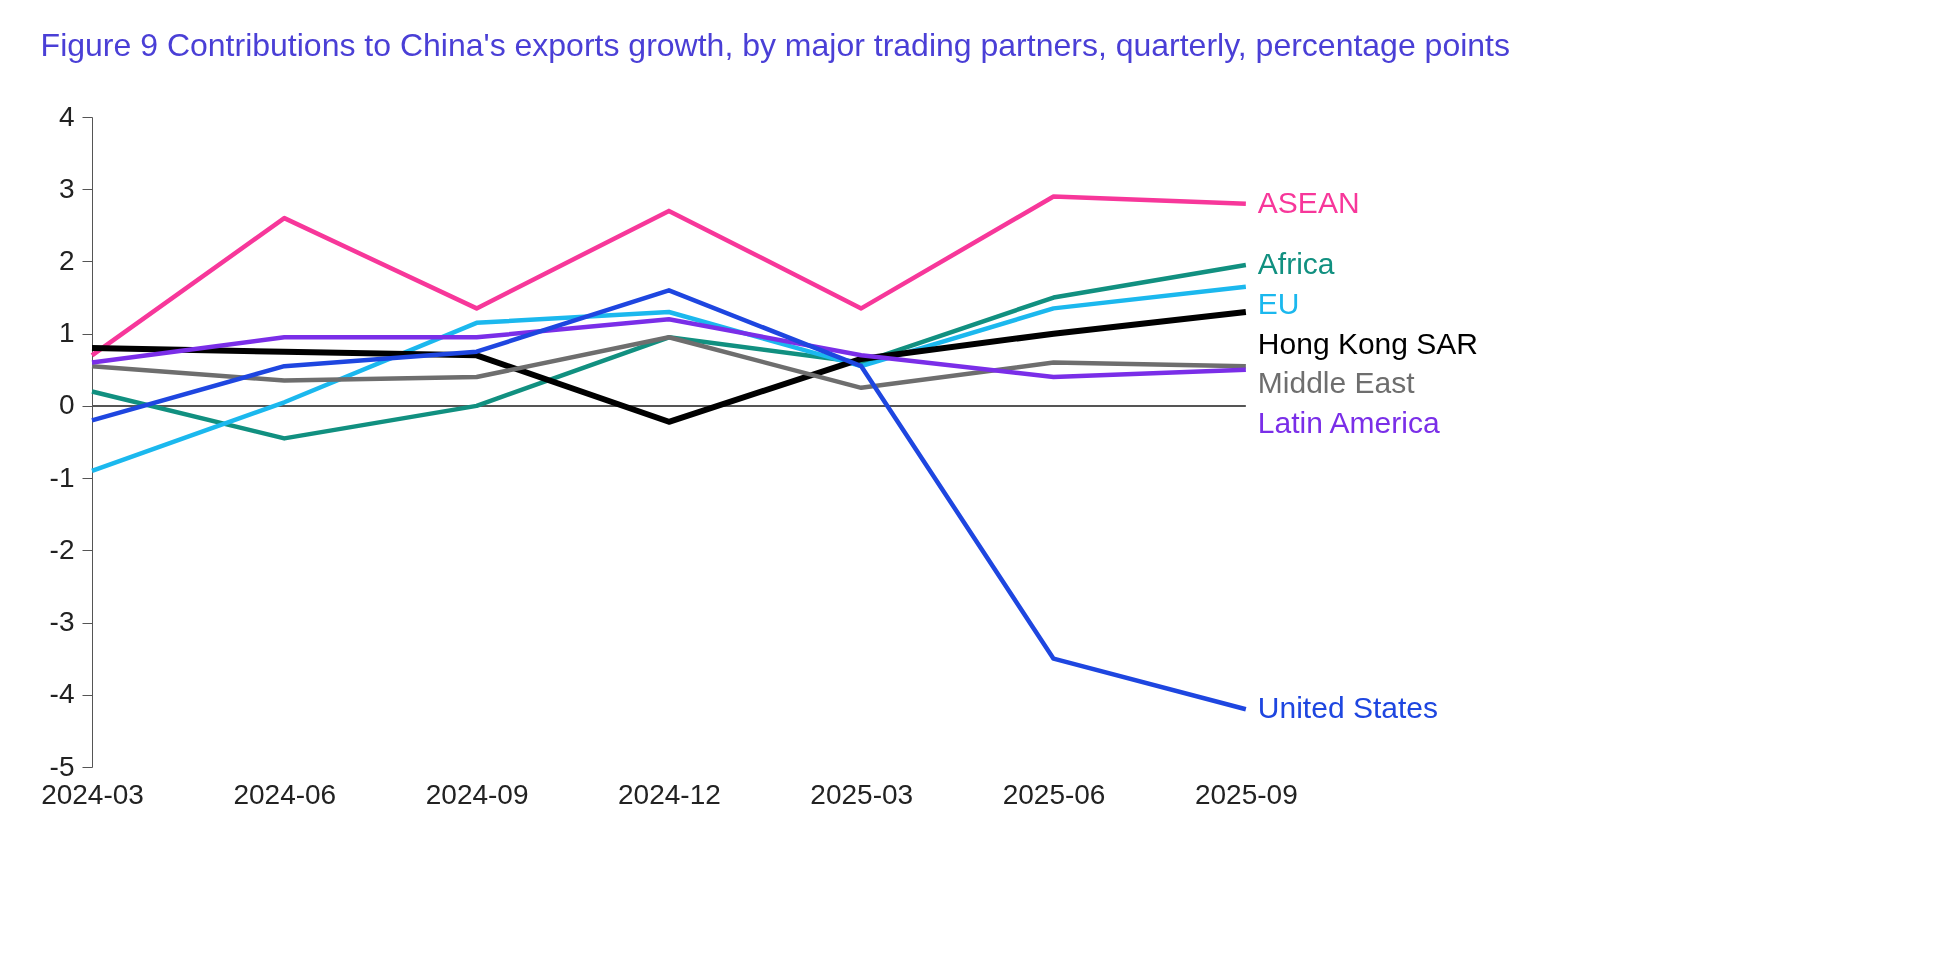  What do you see at coordinates (66, 188) in the screenshot?
I see `y-tick-label: 3` at bounding box center [66, 188].